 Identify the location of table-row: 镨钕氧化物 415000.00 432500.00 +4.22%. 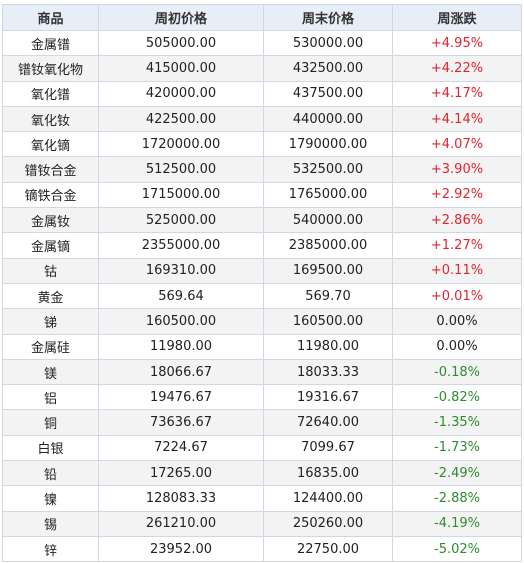
(262, 68).